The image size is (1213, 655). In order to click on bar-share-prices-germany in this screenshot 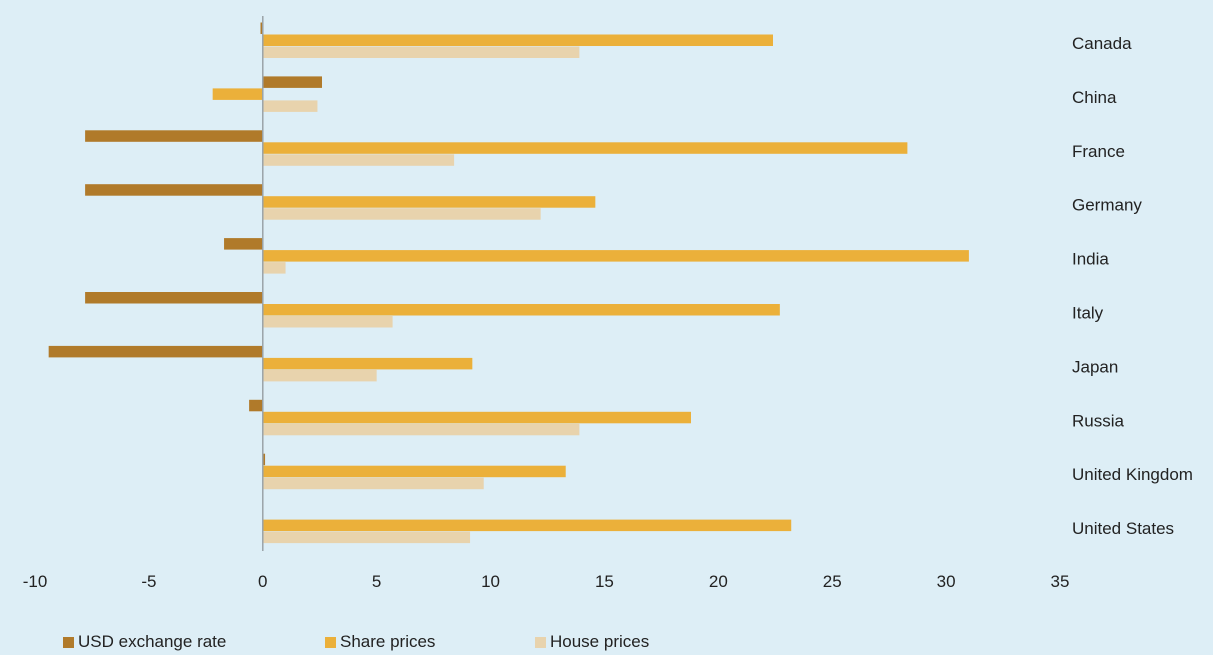, I will do `click(429, 202)`.